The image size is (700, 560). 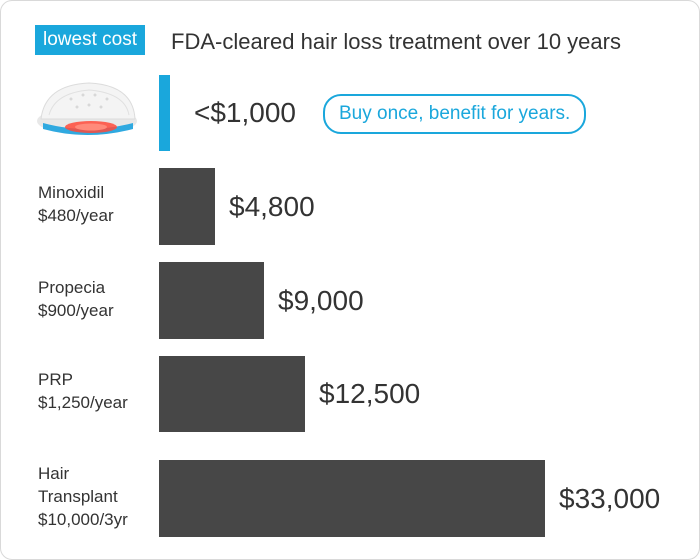 I want to click on category-label-line: $900/year, so click(x=76, y=310).